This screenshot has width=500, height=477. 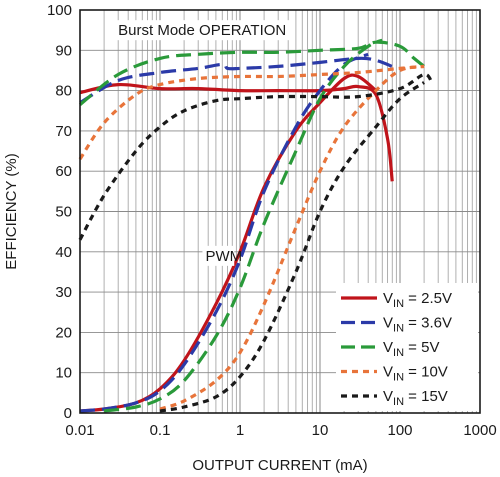 What do you see at coordinates (63, 292) in the screenshot?
I see `y-tick-label: 30` at bounding box center [63, 292].